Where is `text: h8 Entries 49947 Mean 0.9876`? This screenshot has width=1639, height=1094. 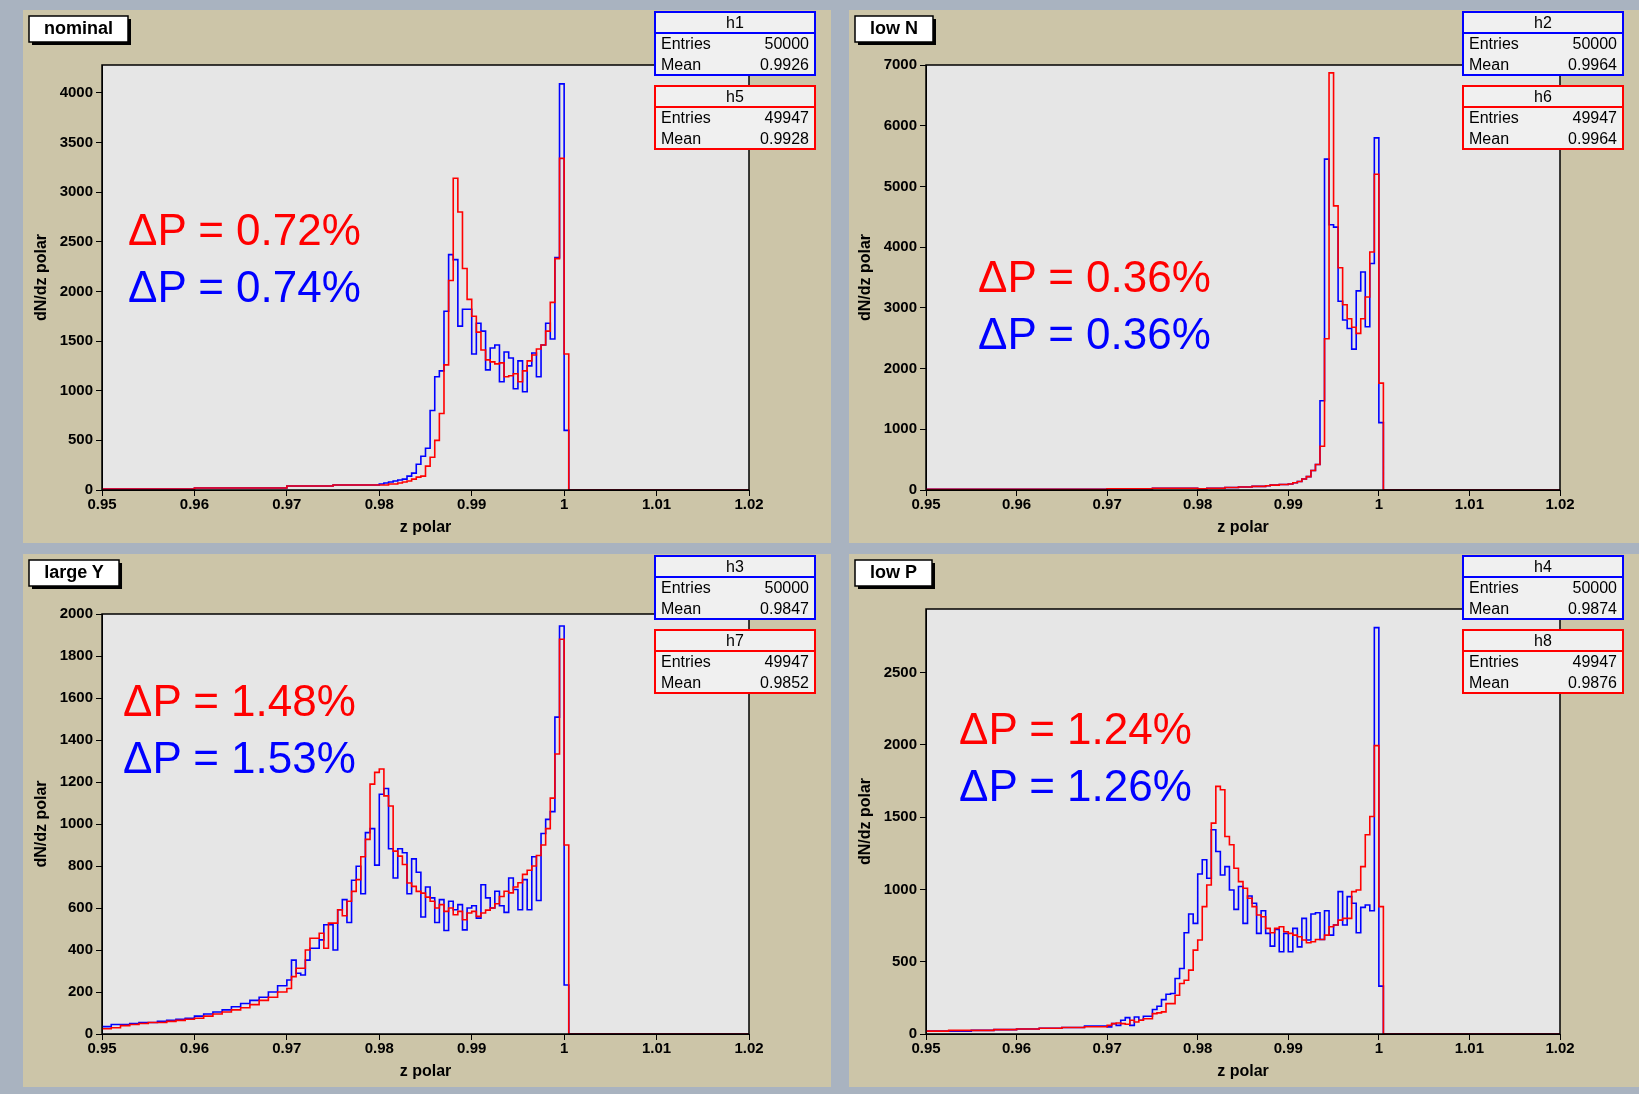 text: h8 Entries 49947 Mean 0.9876 is located at coordinates (1543, 661).